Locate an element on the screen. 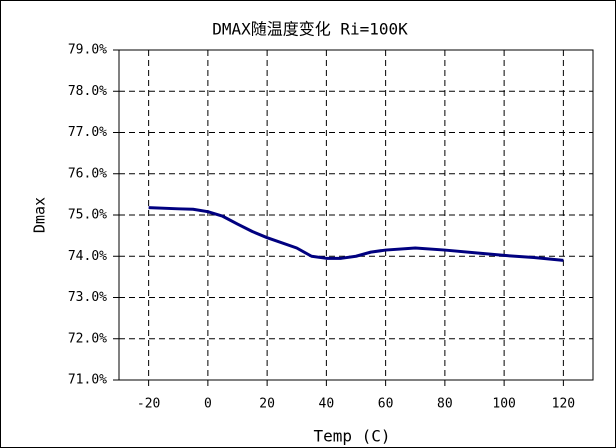 The width and height of the screenshot is (616, 448). data-line is located at coordinates (356, 234).